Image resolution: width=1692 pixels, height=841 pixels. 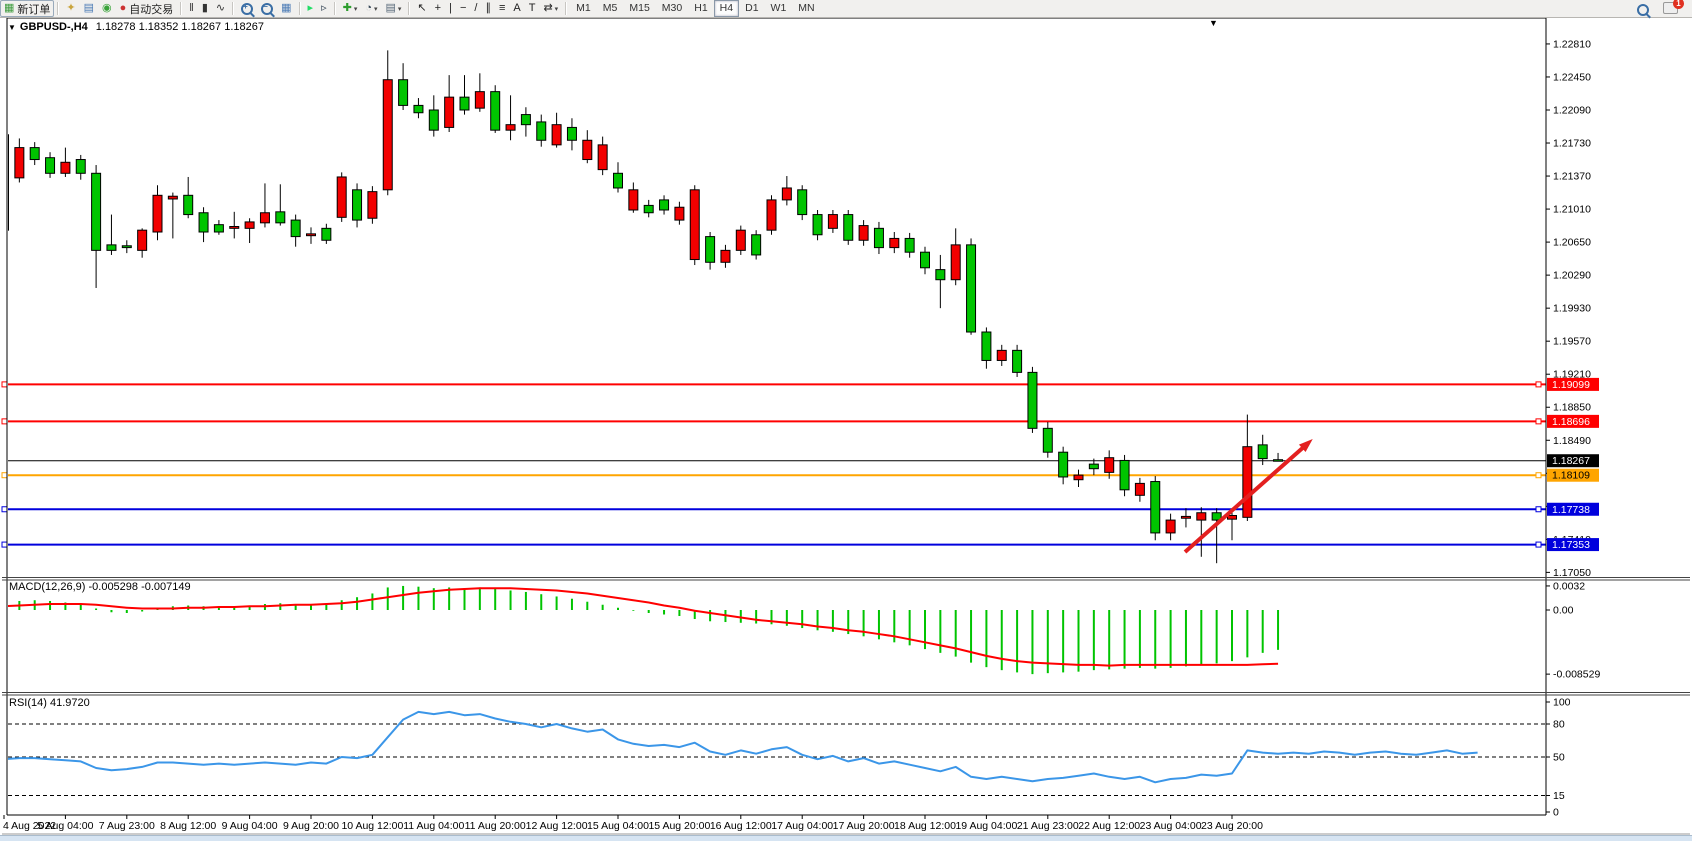 What do you see at coordinates (9, 8) in the screenshot?
I see `new-order-button: ▦` at bounding box center [9, 8].